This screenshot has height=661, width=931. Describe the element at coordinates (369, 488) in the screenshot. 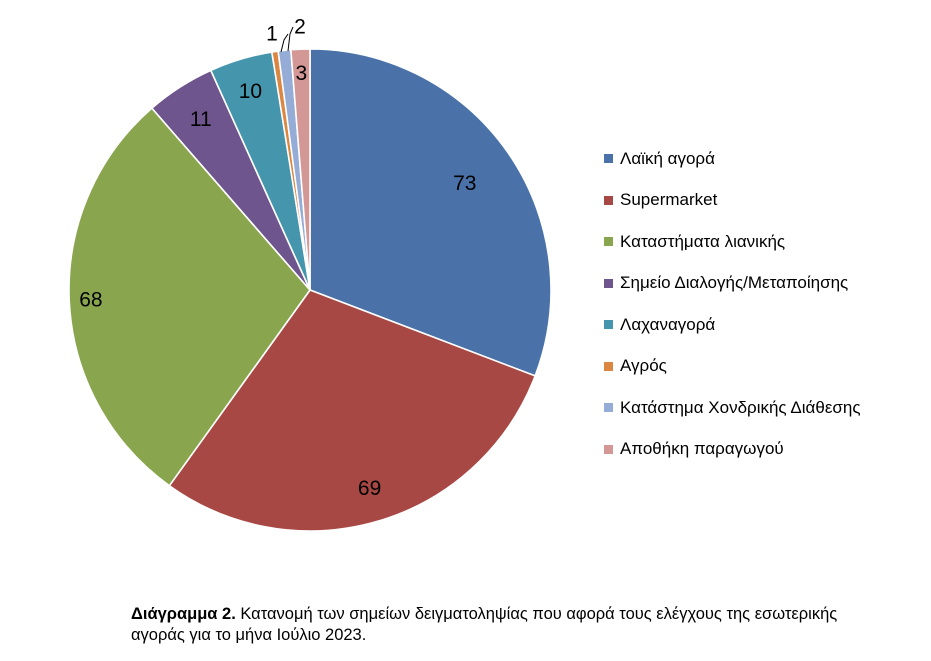

I see `data-label-2: 69` at that location.